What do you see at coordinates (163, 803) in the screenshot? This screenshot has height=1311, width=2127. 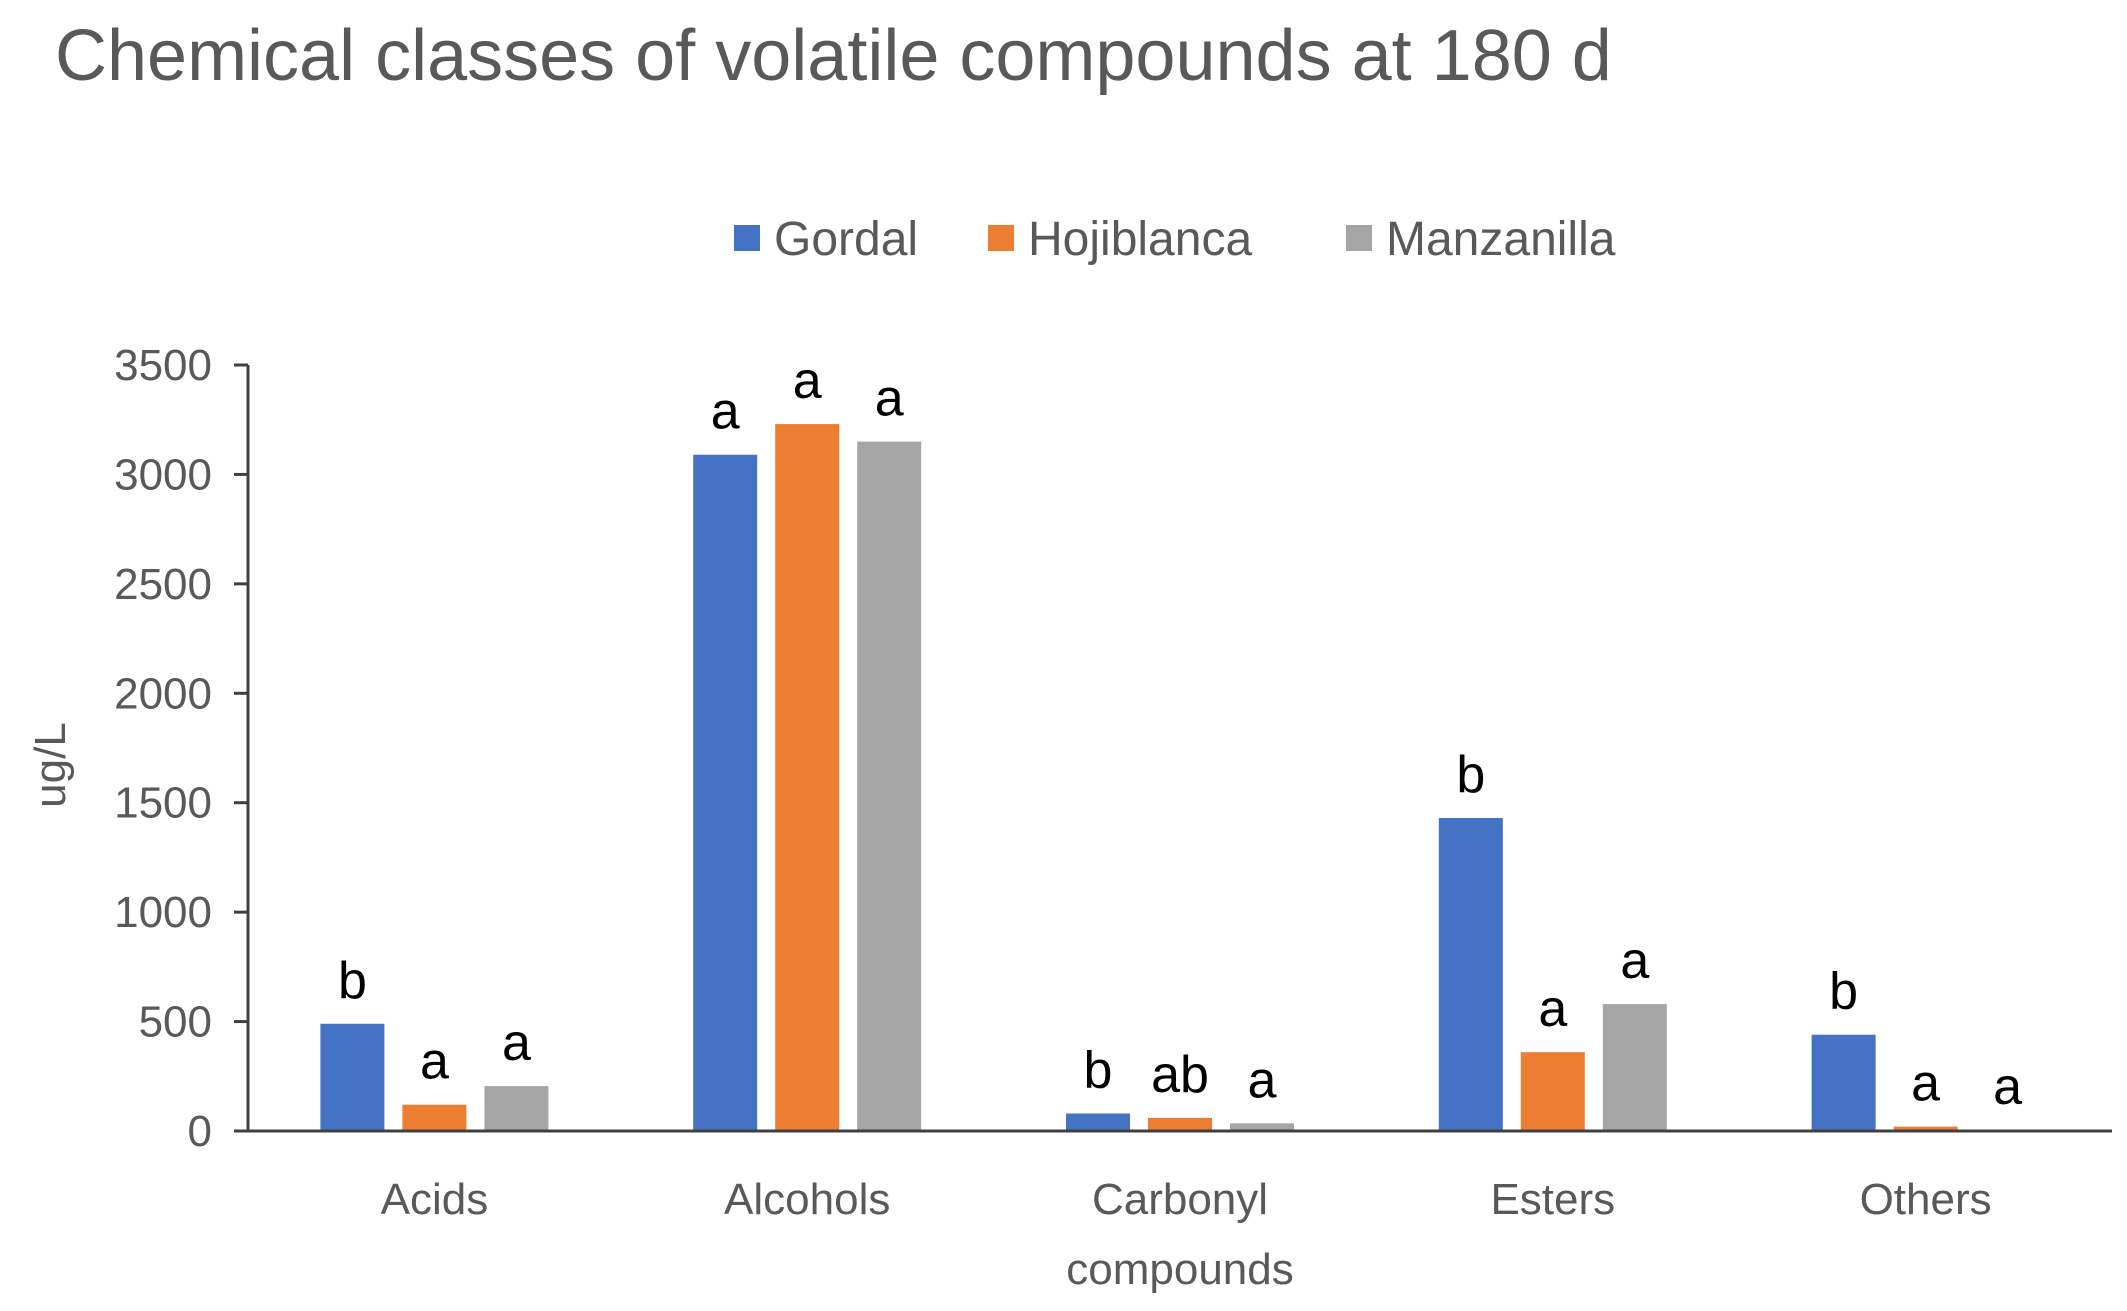 I see `y-tick-label: 1500` at bounding box center [163, 803].